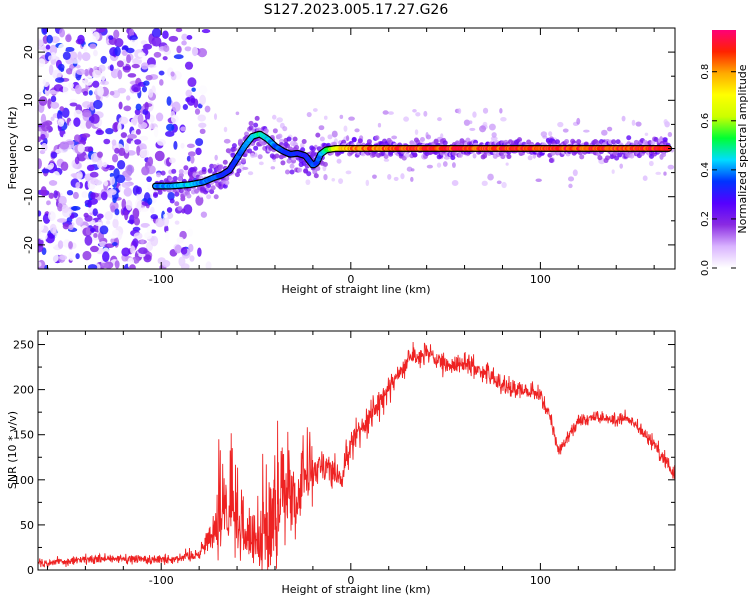 The height and width of the screenshot is (600, 750). Describe the element at coordinates (705, 268) in the screenshot. I see `colorbar-tick-label: 0.0` at that location.